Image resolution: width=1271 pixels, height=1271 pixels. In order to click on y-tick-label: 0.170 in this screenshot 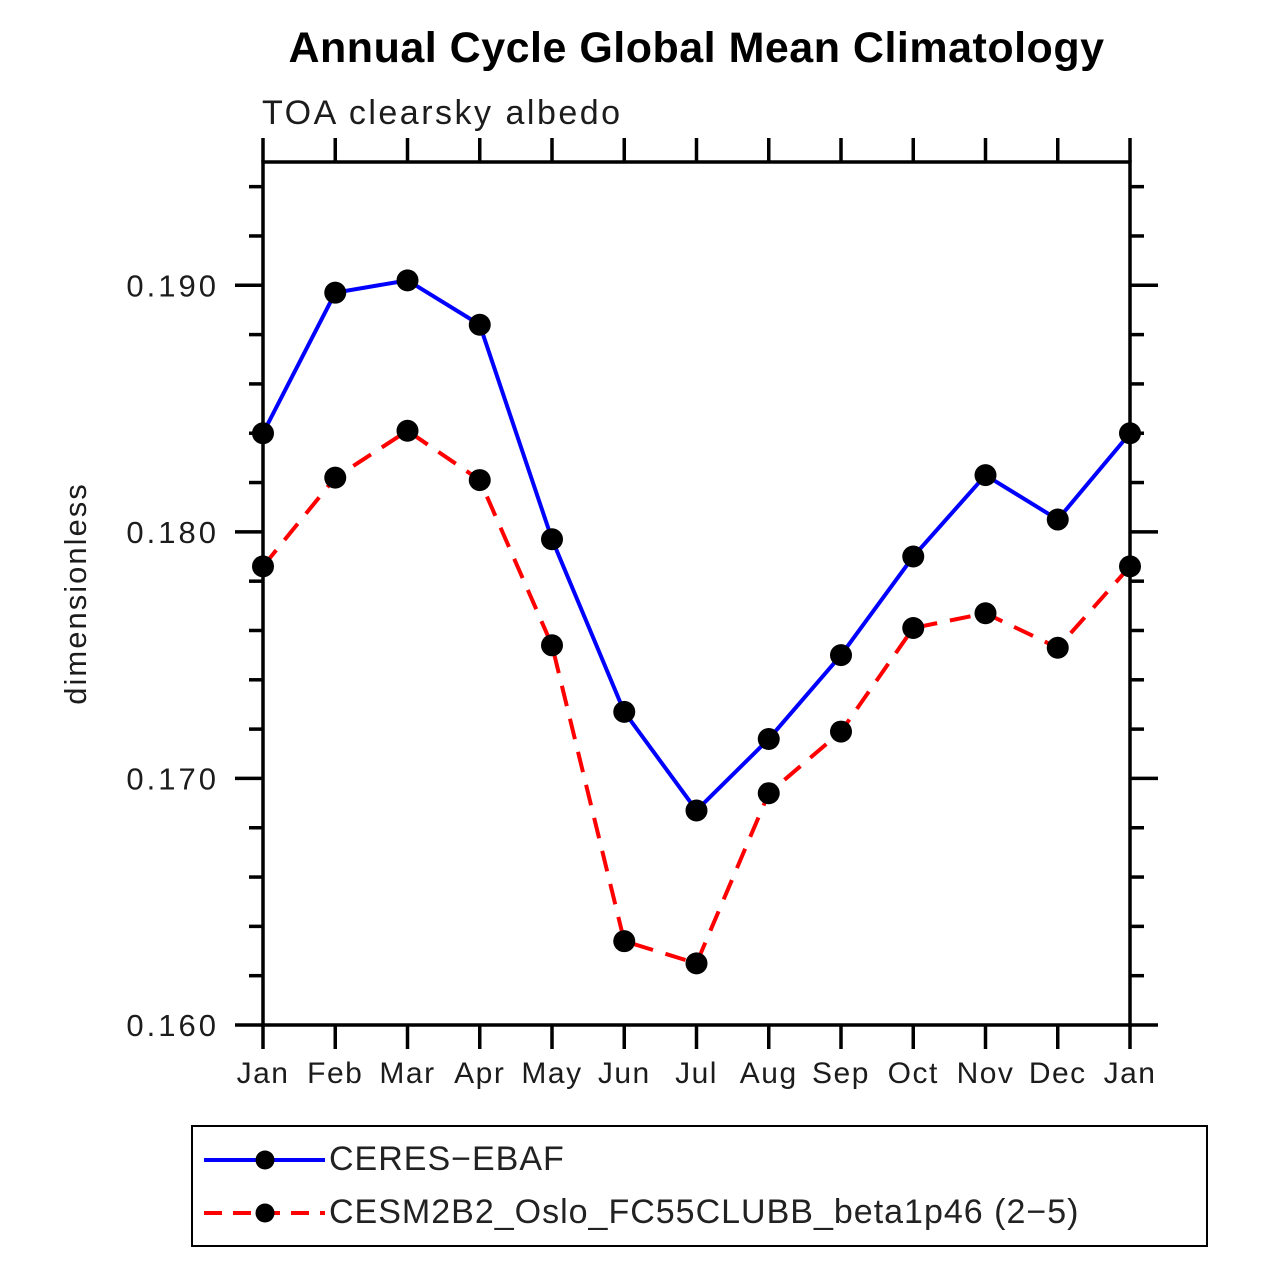, I will do `click(172, 778)`.